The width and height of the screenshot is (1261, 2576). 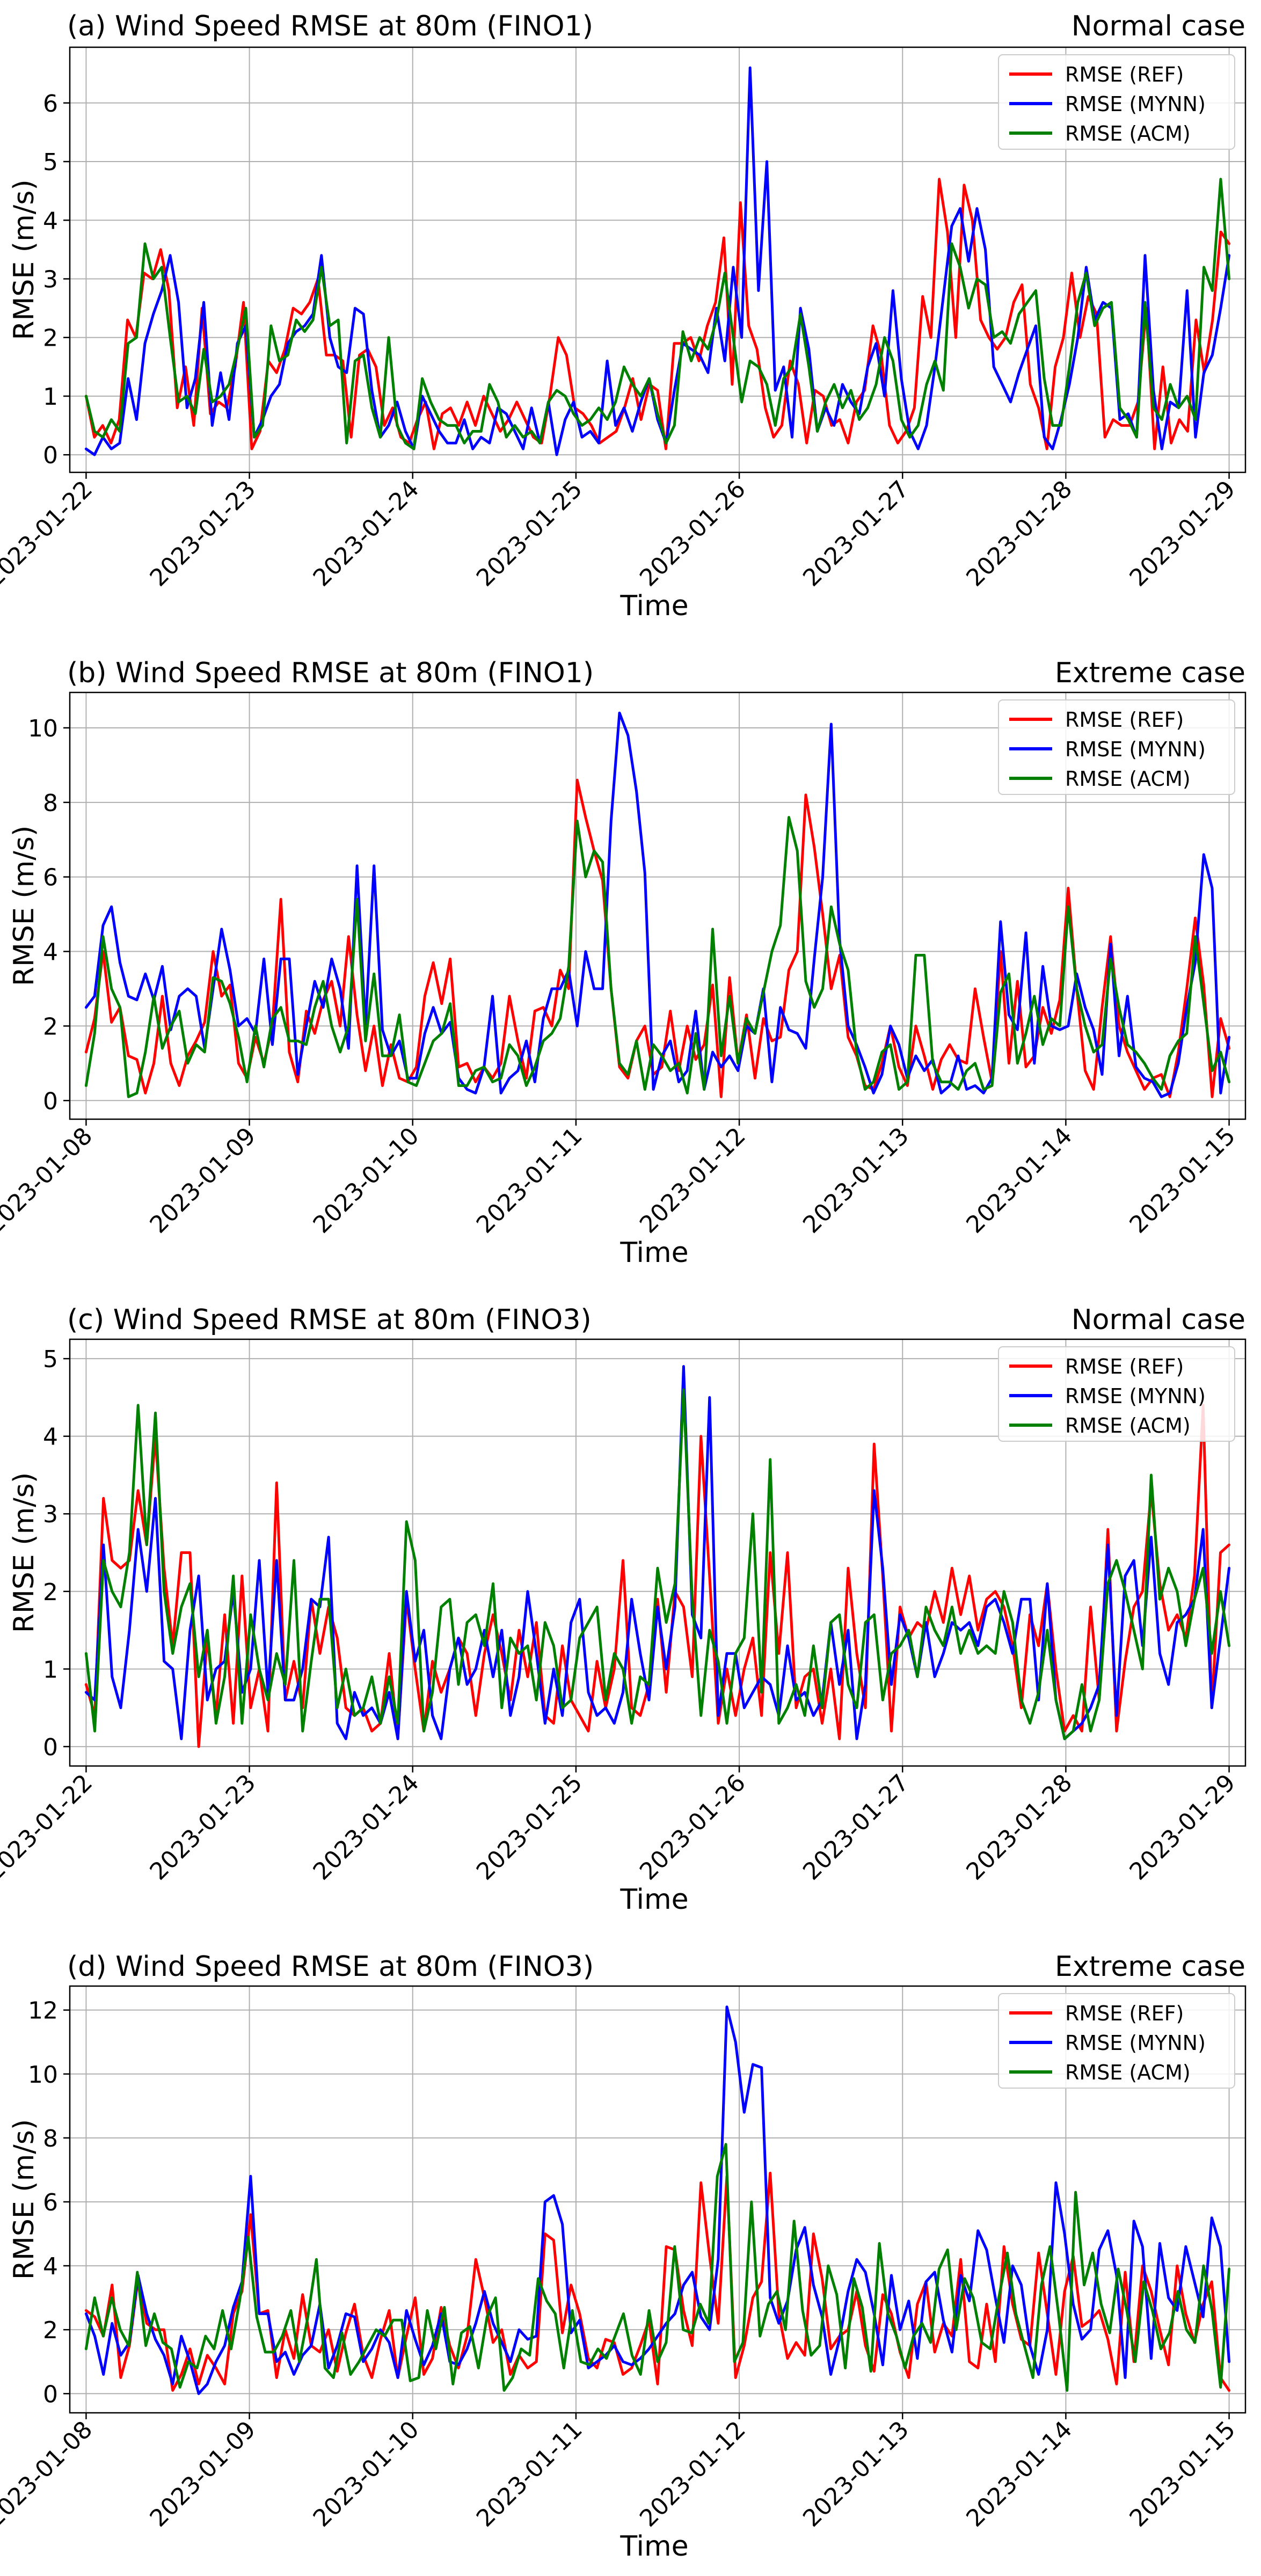 I want to click on x-tick-label: 2023-01-29, so click(x=1182, y=534).